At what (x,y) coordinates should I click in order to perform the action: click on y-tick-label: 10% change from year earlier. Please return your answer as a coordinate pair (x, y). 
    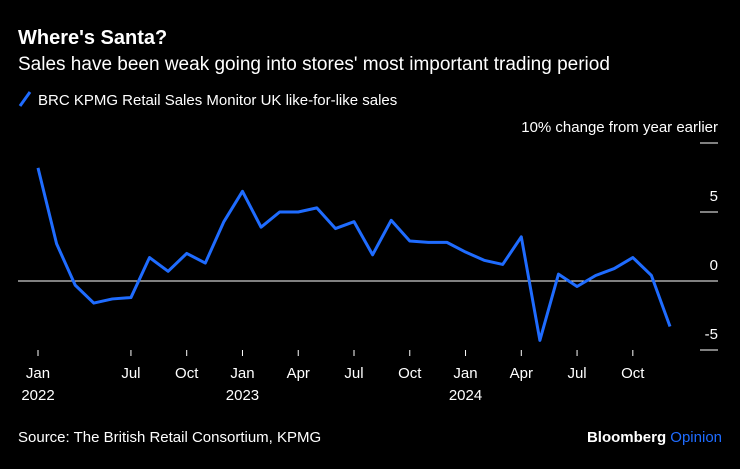
    Looking at the image, I should click on (619, 127).